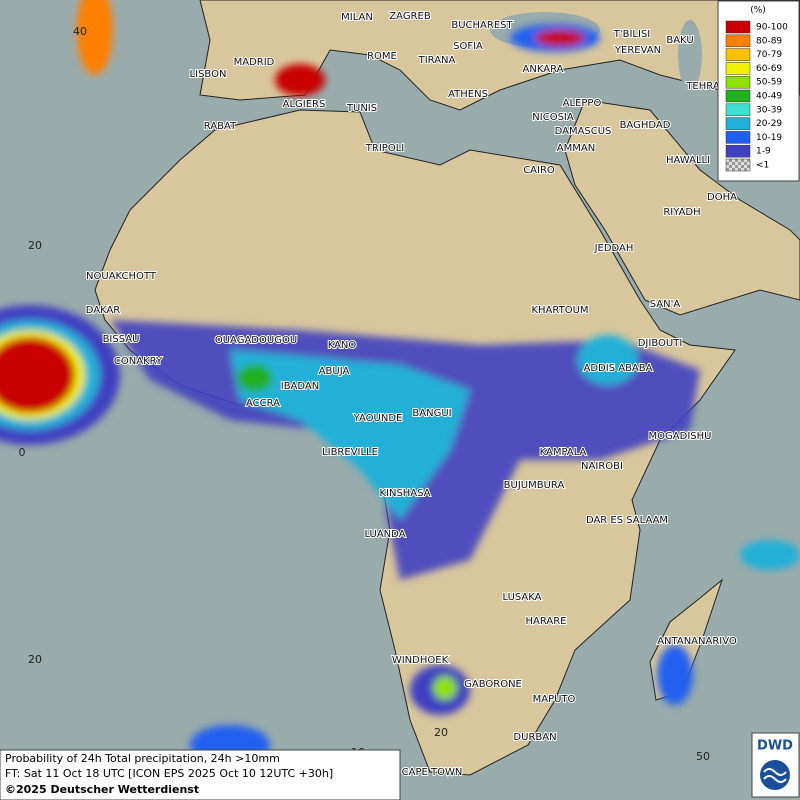  Describe the element at coordinates (420, 660) in the screenshot. I see `city-label: WINDHOEK` at that location.